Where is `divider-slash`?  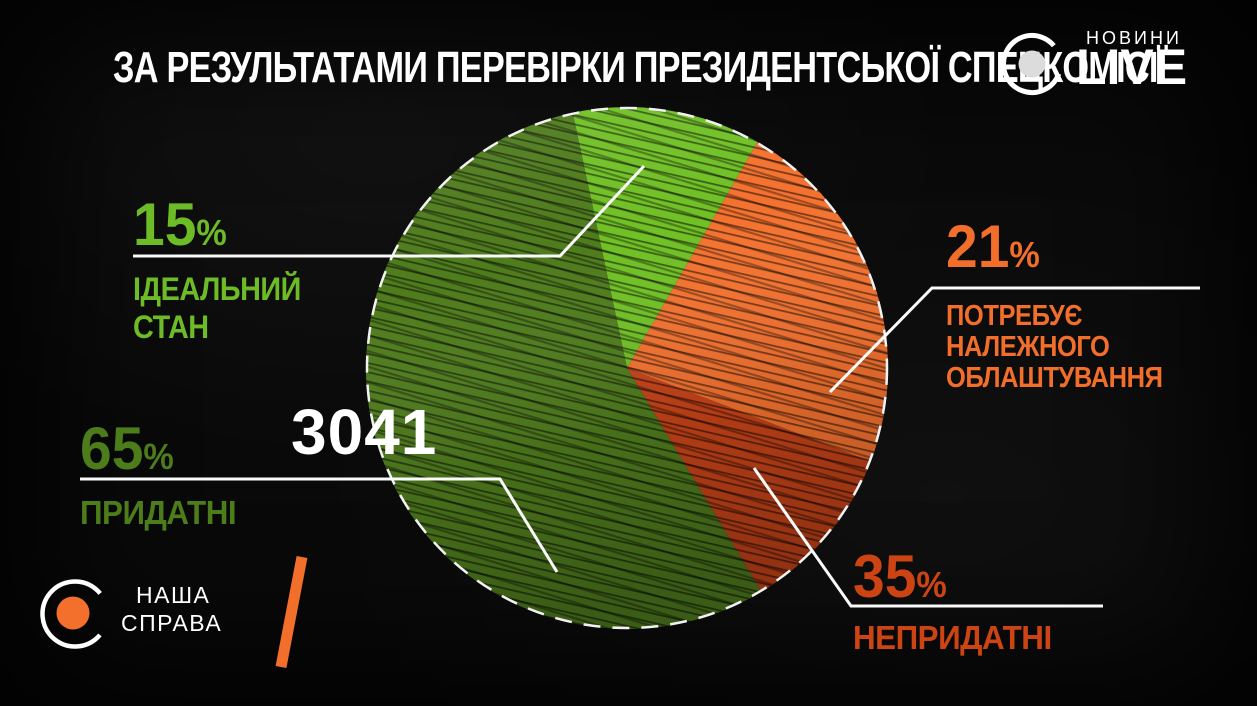 divider-slash is located at coordinates (291, 612).